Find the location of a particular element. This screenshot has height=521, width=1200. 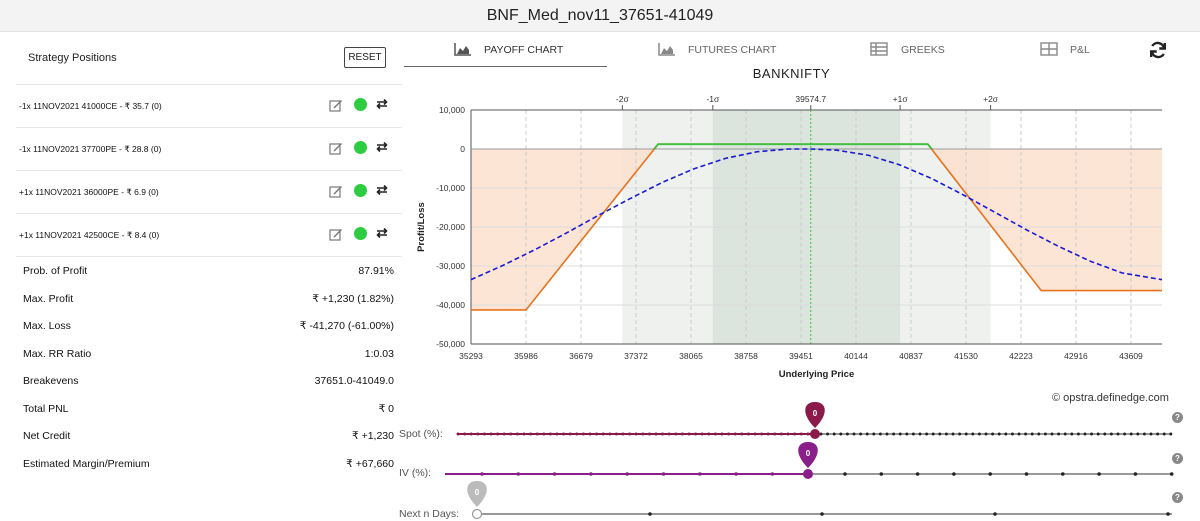

tab-label: GREEKS is located at coordinates (923, 50).